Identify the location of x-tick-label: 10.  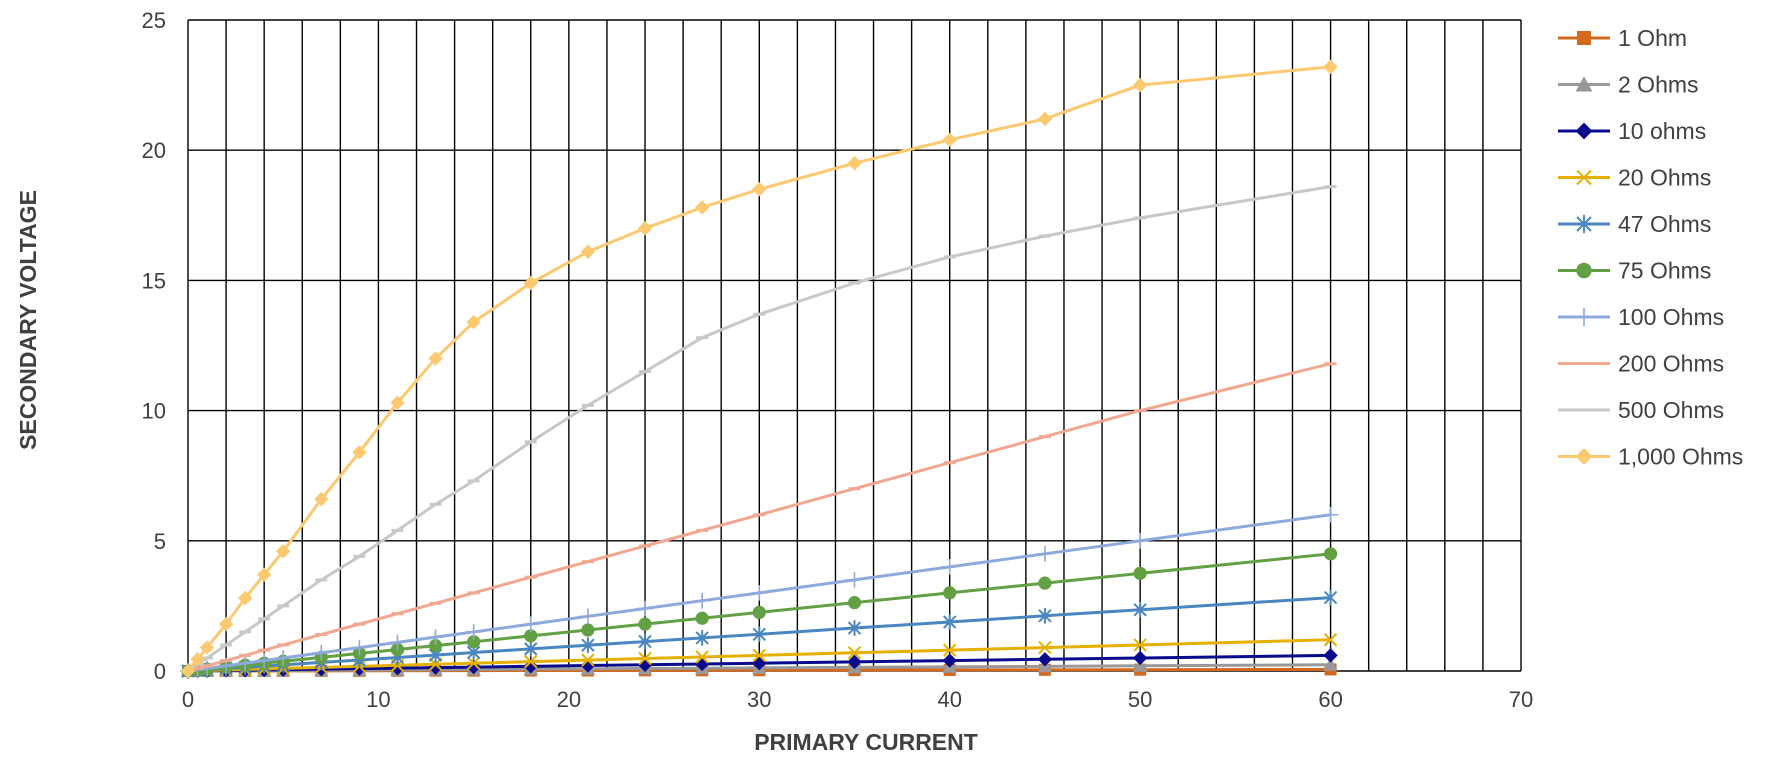
(378, 699).